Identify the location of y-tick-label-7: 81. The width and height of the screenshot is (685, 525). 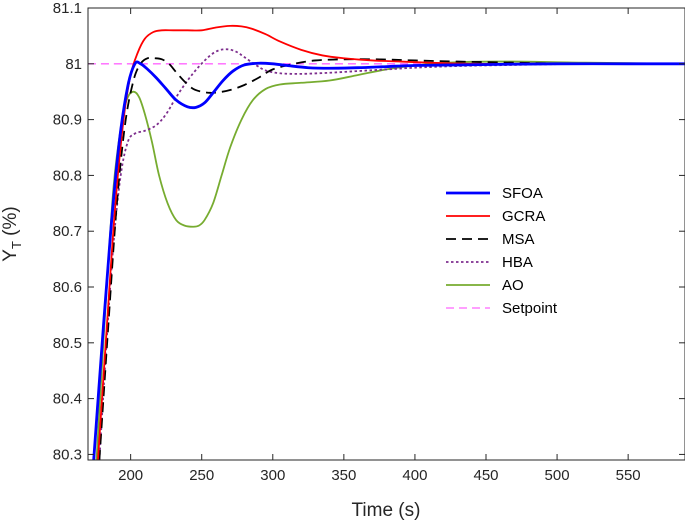
(73, 64).